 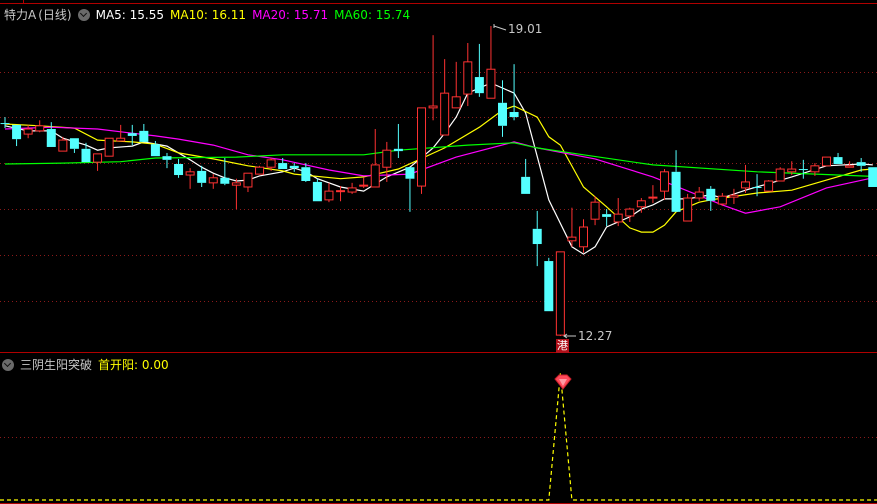 What do you see at coordinates (290, 14) in the screenshot?
I see `ma20-value: MA20: 15.71` at bounding box center [290, 14].